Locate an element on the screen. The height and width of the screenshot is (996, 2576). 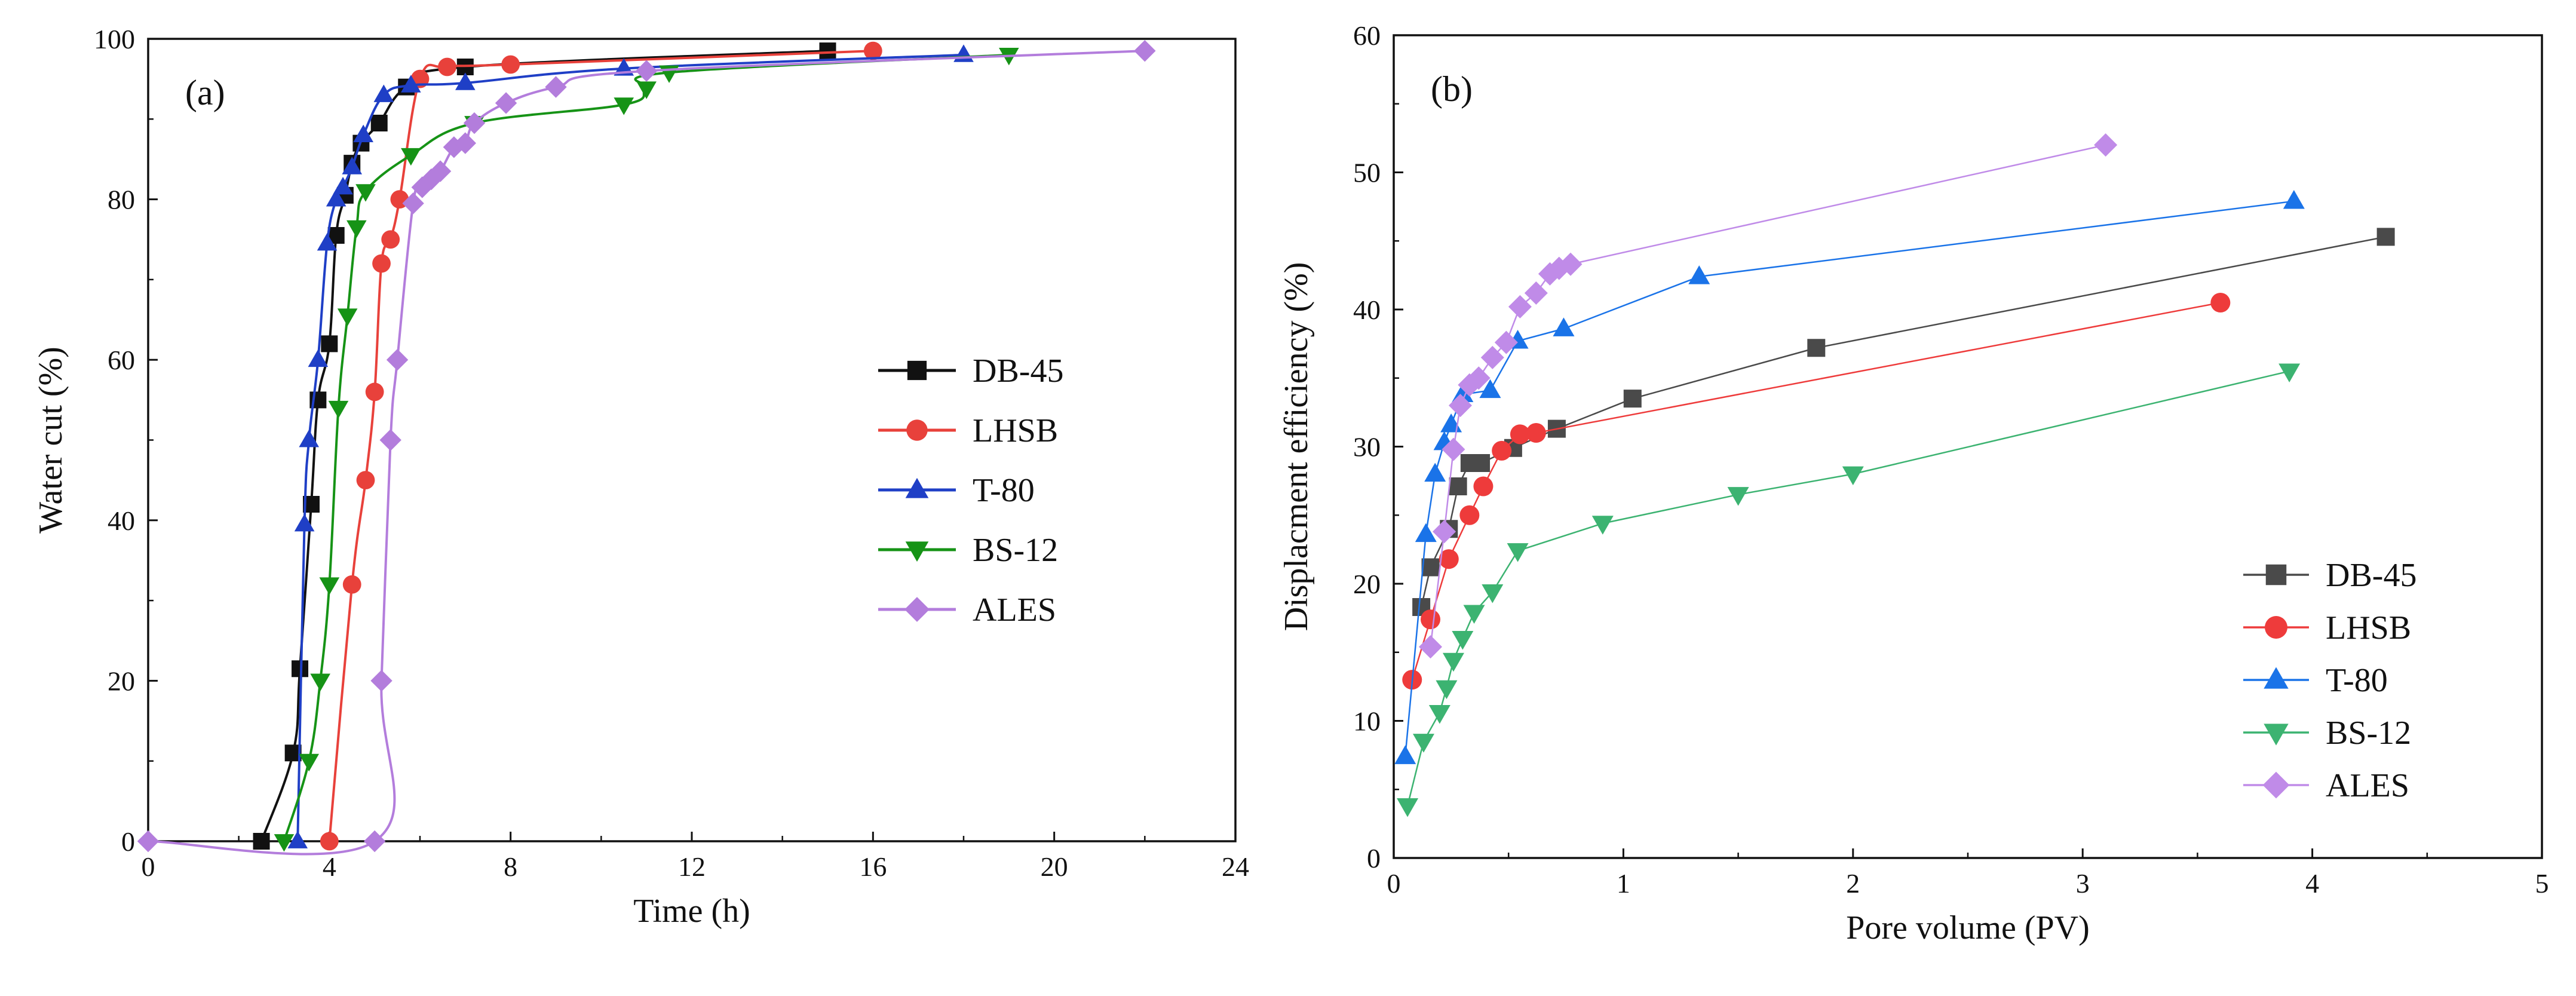
legend-item-t-80: T-80 is located at coordinates (2315, 680).